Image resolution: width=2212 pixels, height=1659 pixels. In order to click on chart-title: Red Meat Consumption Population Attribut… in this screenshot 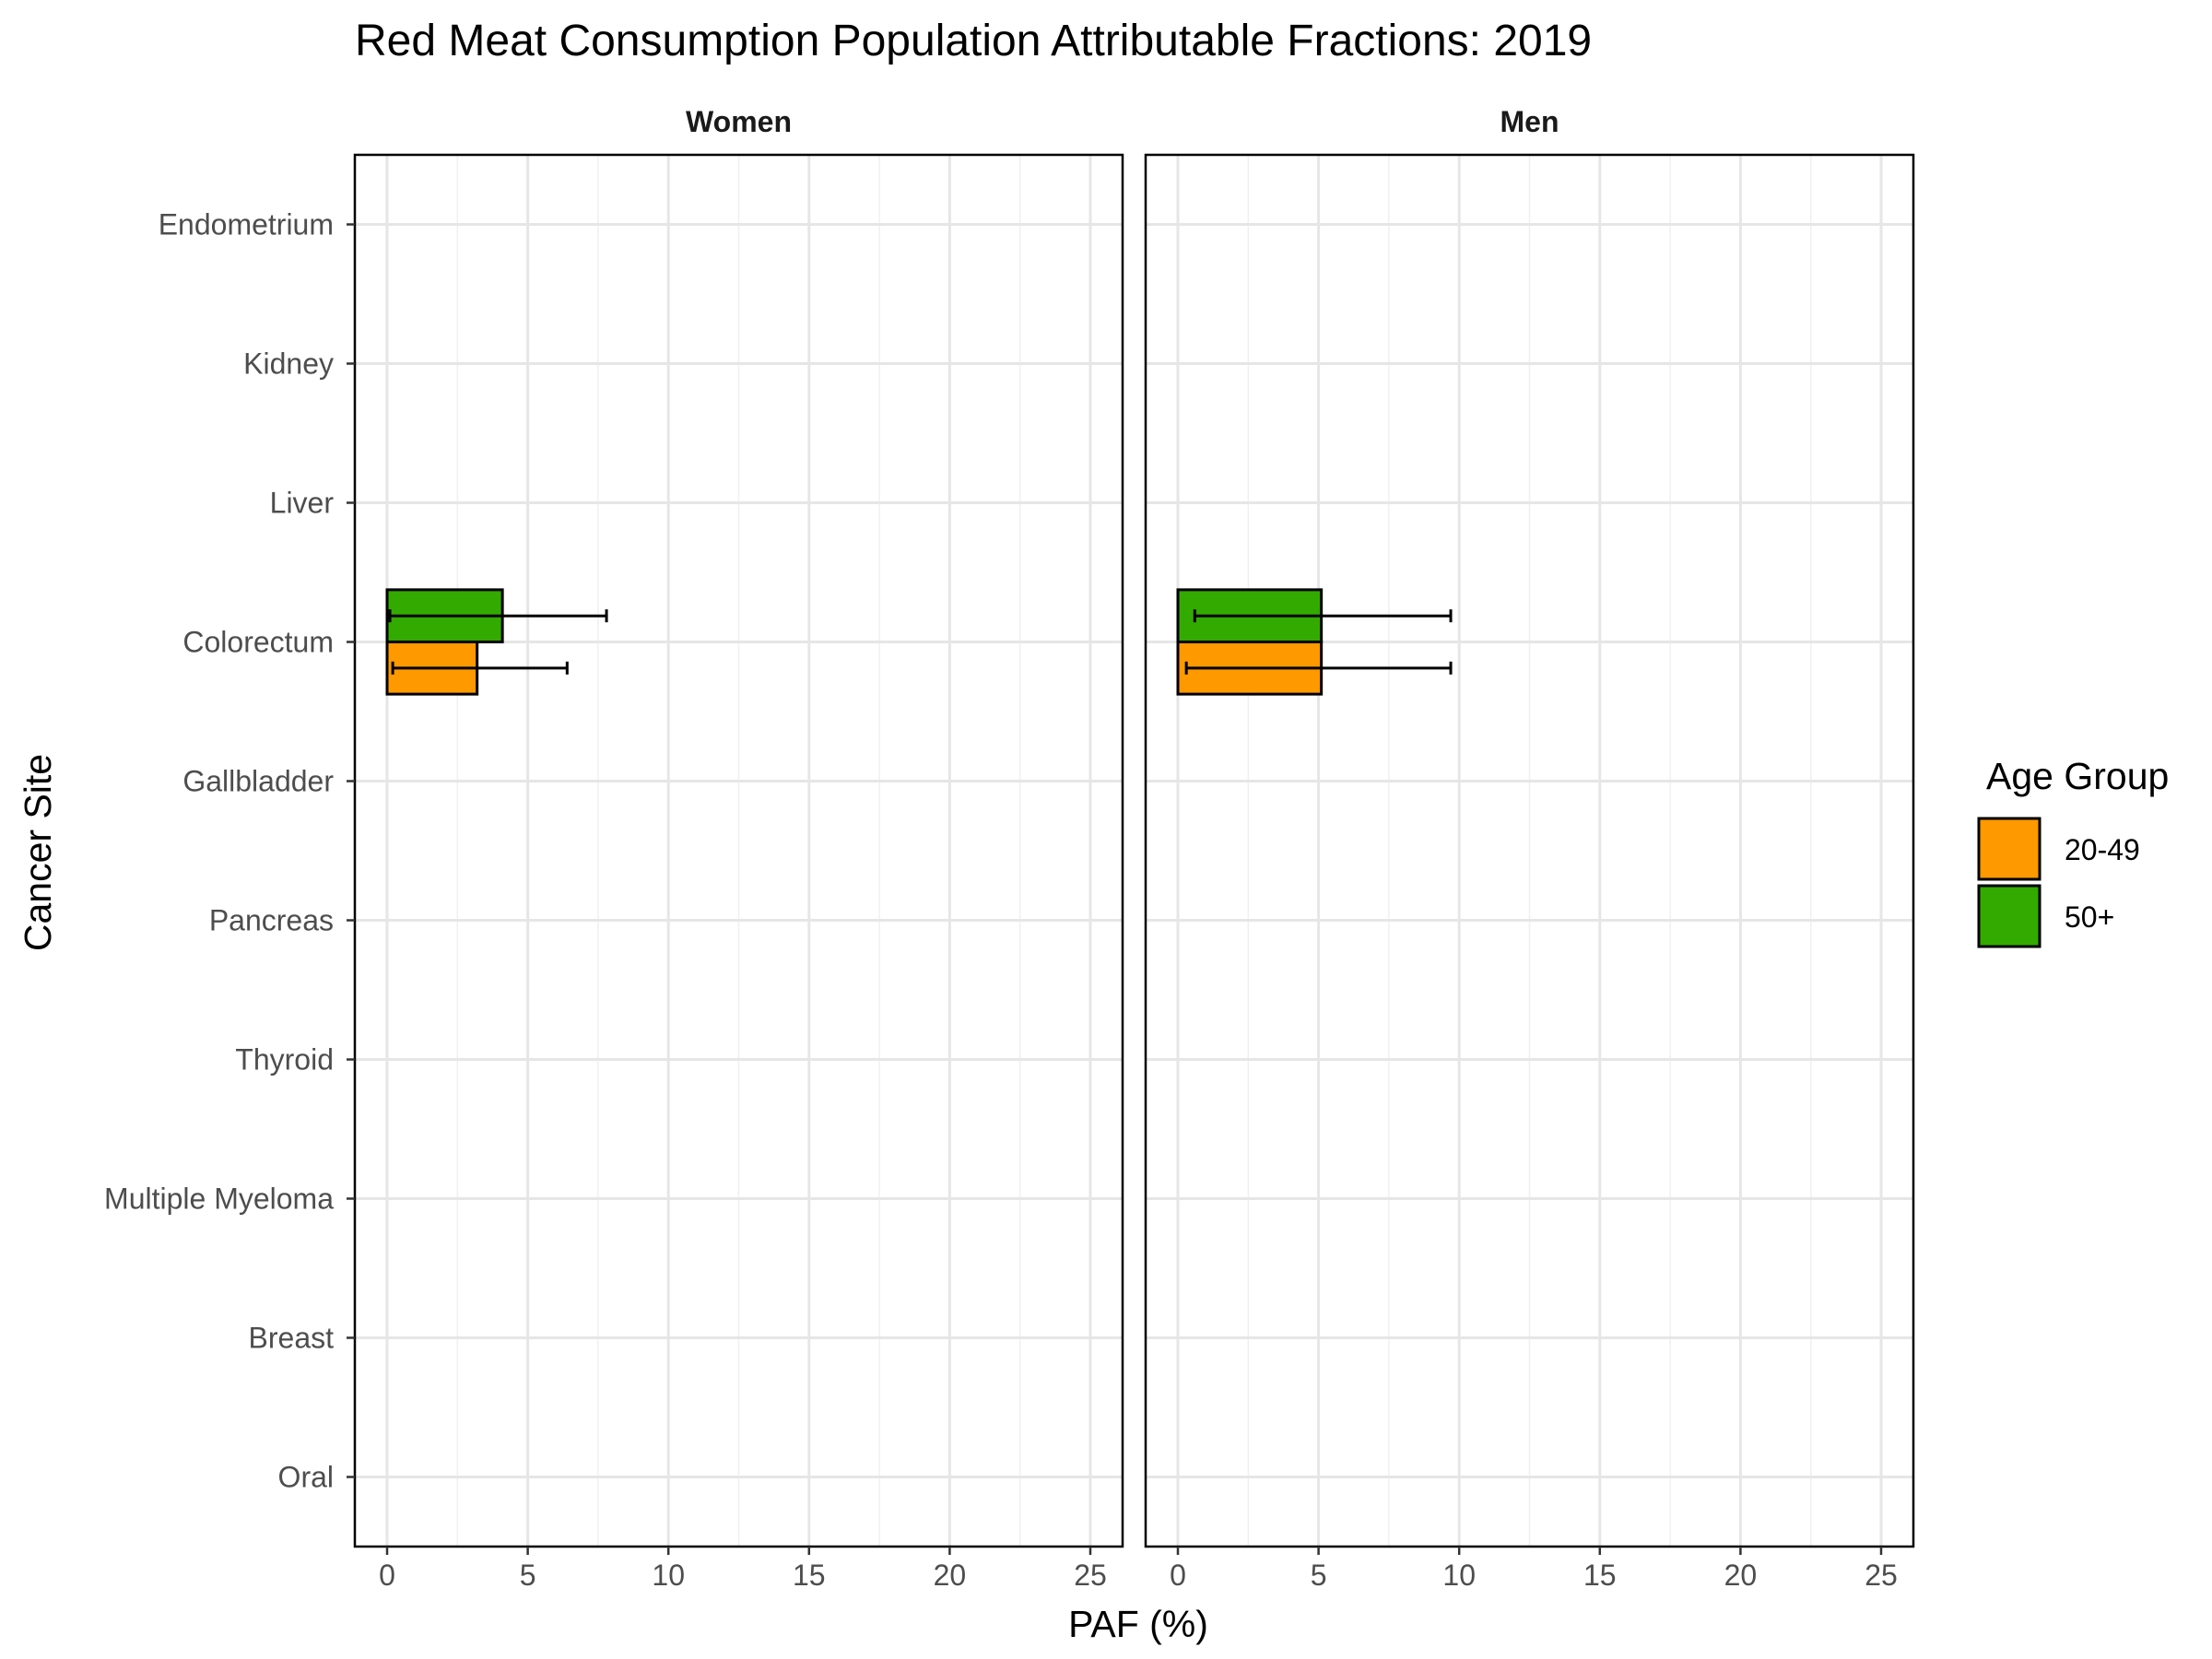, I will do `click(973, 41)`.